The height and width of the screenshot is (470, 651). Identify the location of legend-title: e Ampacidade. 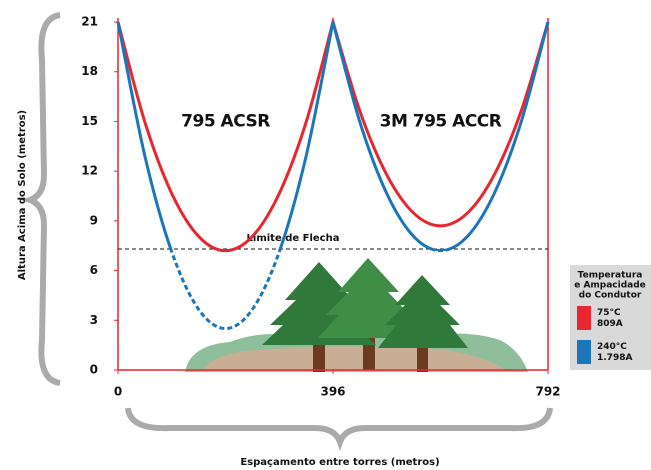
(610, 286).